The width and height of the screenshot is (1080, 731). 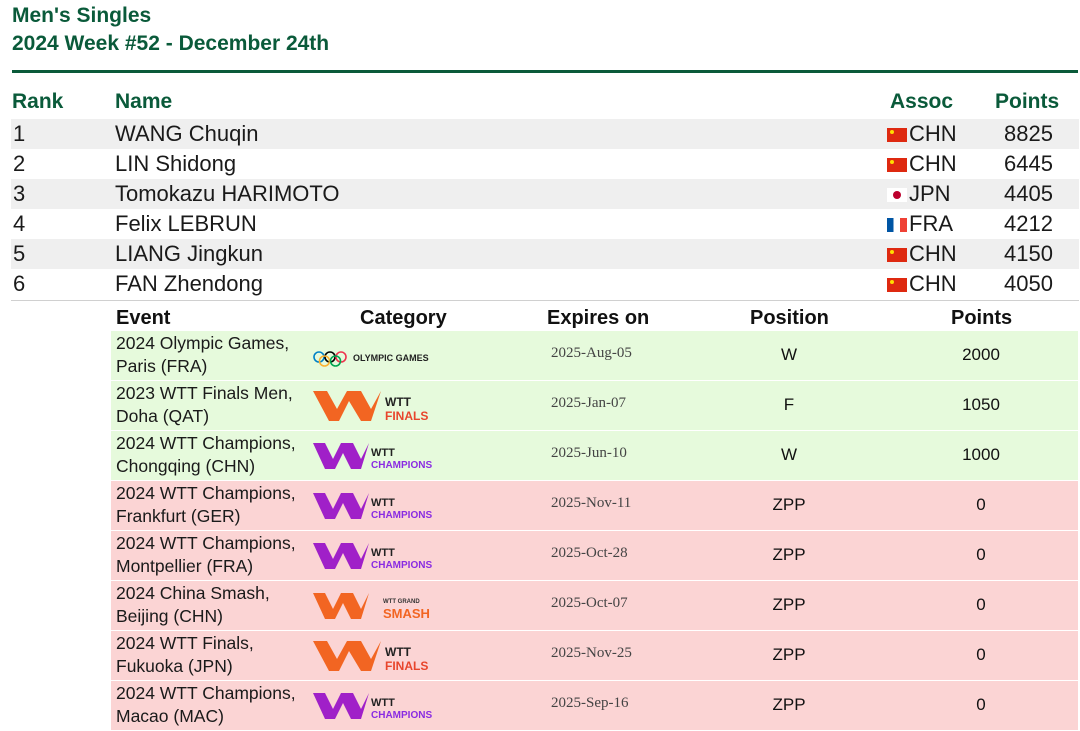 I want to click on player-name: LIANG Jingkun, so click(x=189, y=253).